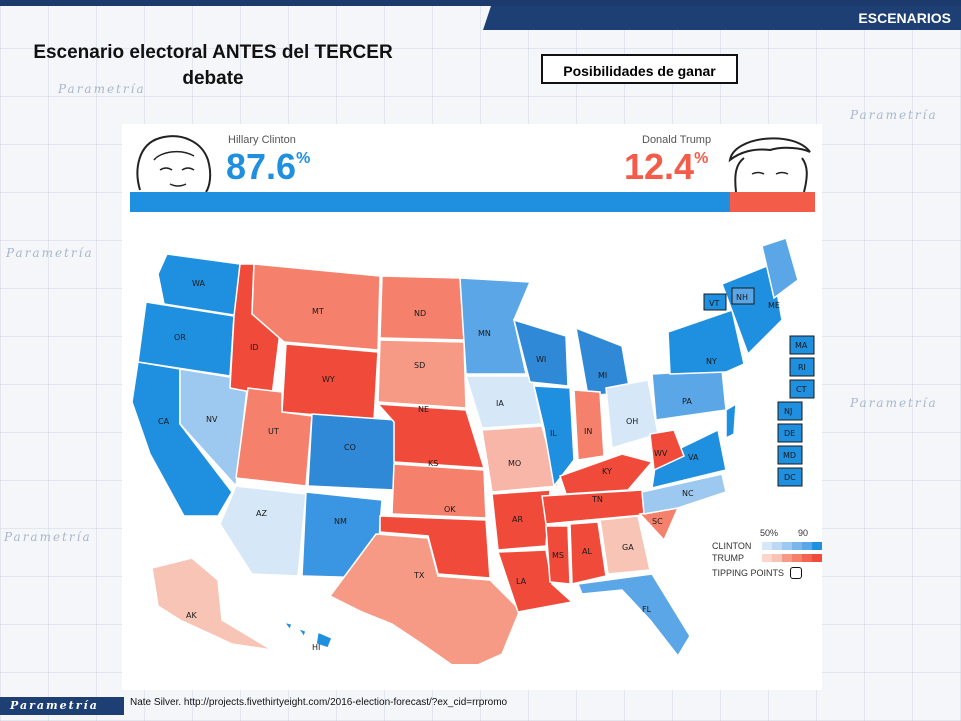  I want to click on state-in, so click(589, 425).